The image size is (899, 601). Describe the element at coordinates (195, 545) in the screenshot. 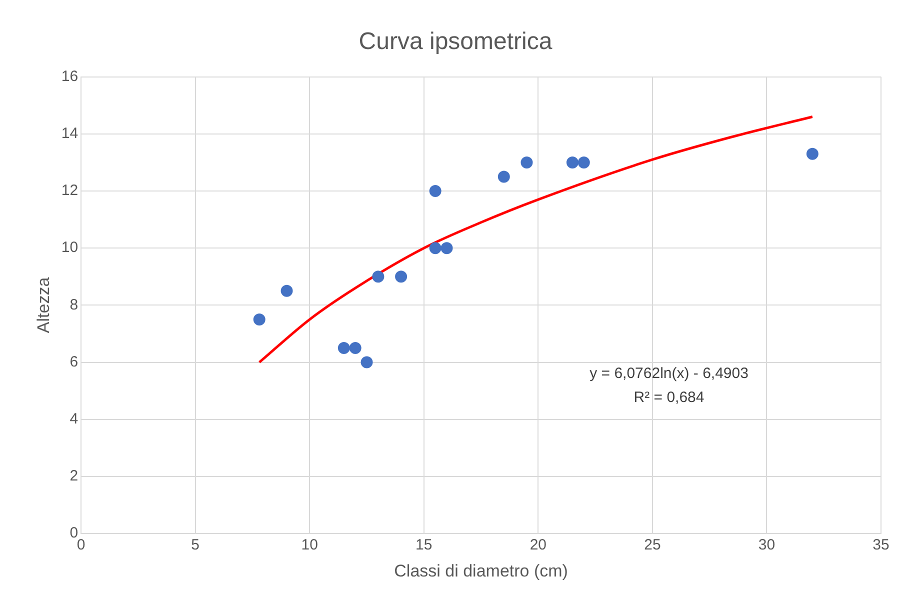

I see `x-tick-label: 5` at that location.